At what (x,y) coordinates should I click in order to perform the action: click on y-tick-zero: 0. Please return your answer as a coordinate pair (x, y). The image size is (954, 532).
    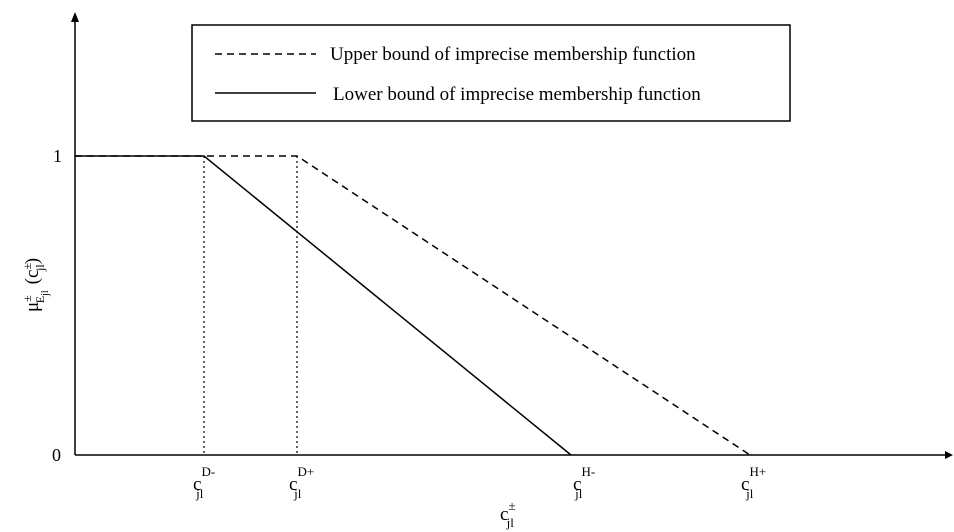
    Looking at the image, I should click on (56, 455).